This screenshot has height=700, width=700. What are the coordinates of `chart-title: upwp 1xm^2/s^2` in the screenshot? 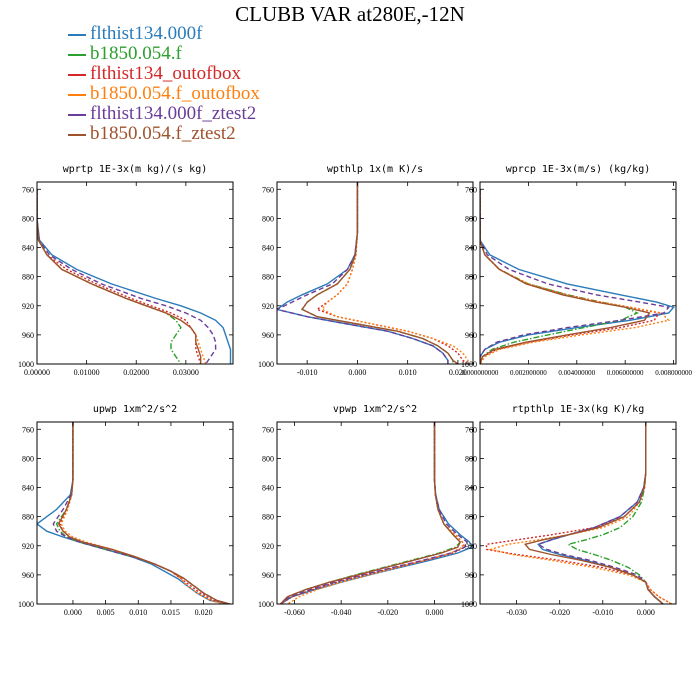 It's located at (135, 409).